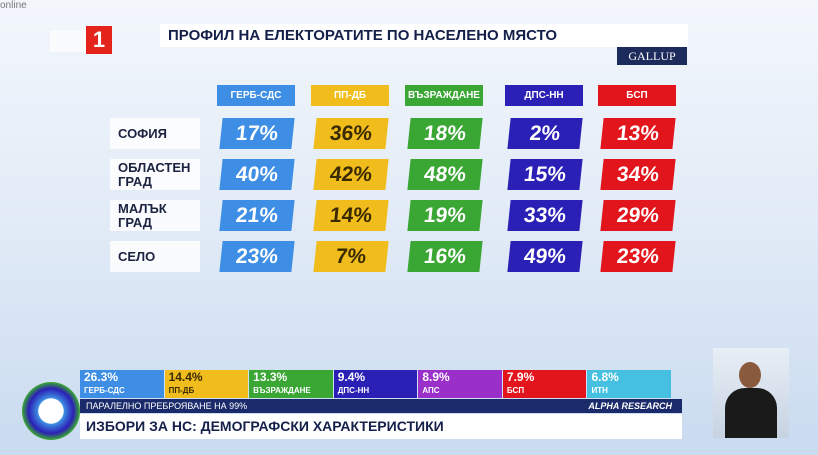 This screenshot has width=818, height=455. Describe the element at coordinates (381, 426) in the screenshot. I see `headline: ИЗБОРИ ЗА НС: ДЕМОГРАФСКИ ХАРАКТЕРИСТИКИ` at that location.